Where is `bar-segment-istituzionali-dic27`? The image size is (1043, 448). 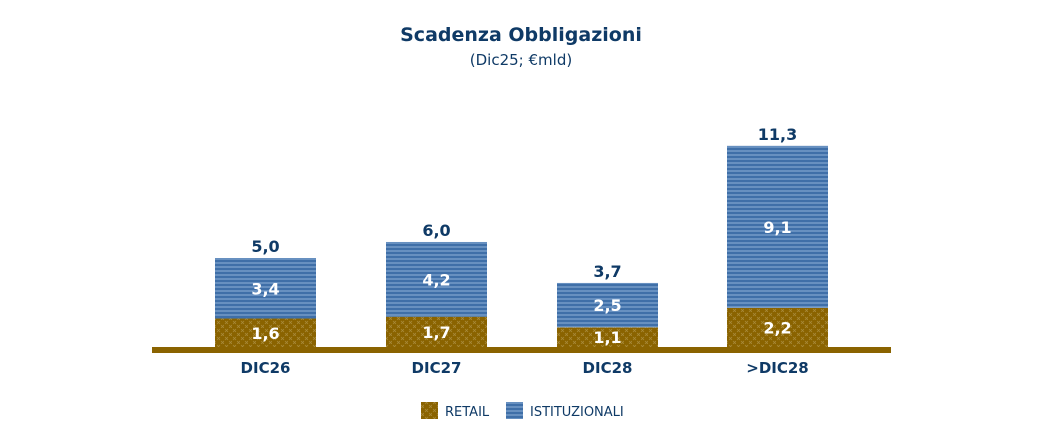
bar-segment-istituzionali-dic27 is located at coordinates (436, 279).